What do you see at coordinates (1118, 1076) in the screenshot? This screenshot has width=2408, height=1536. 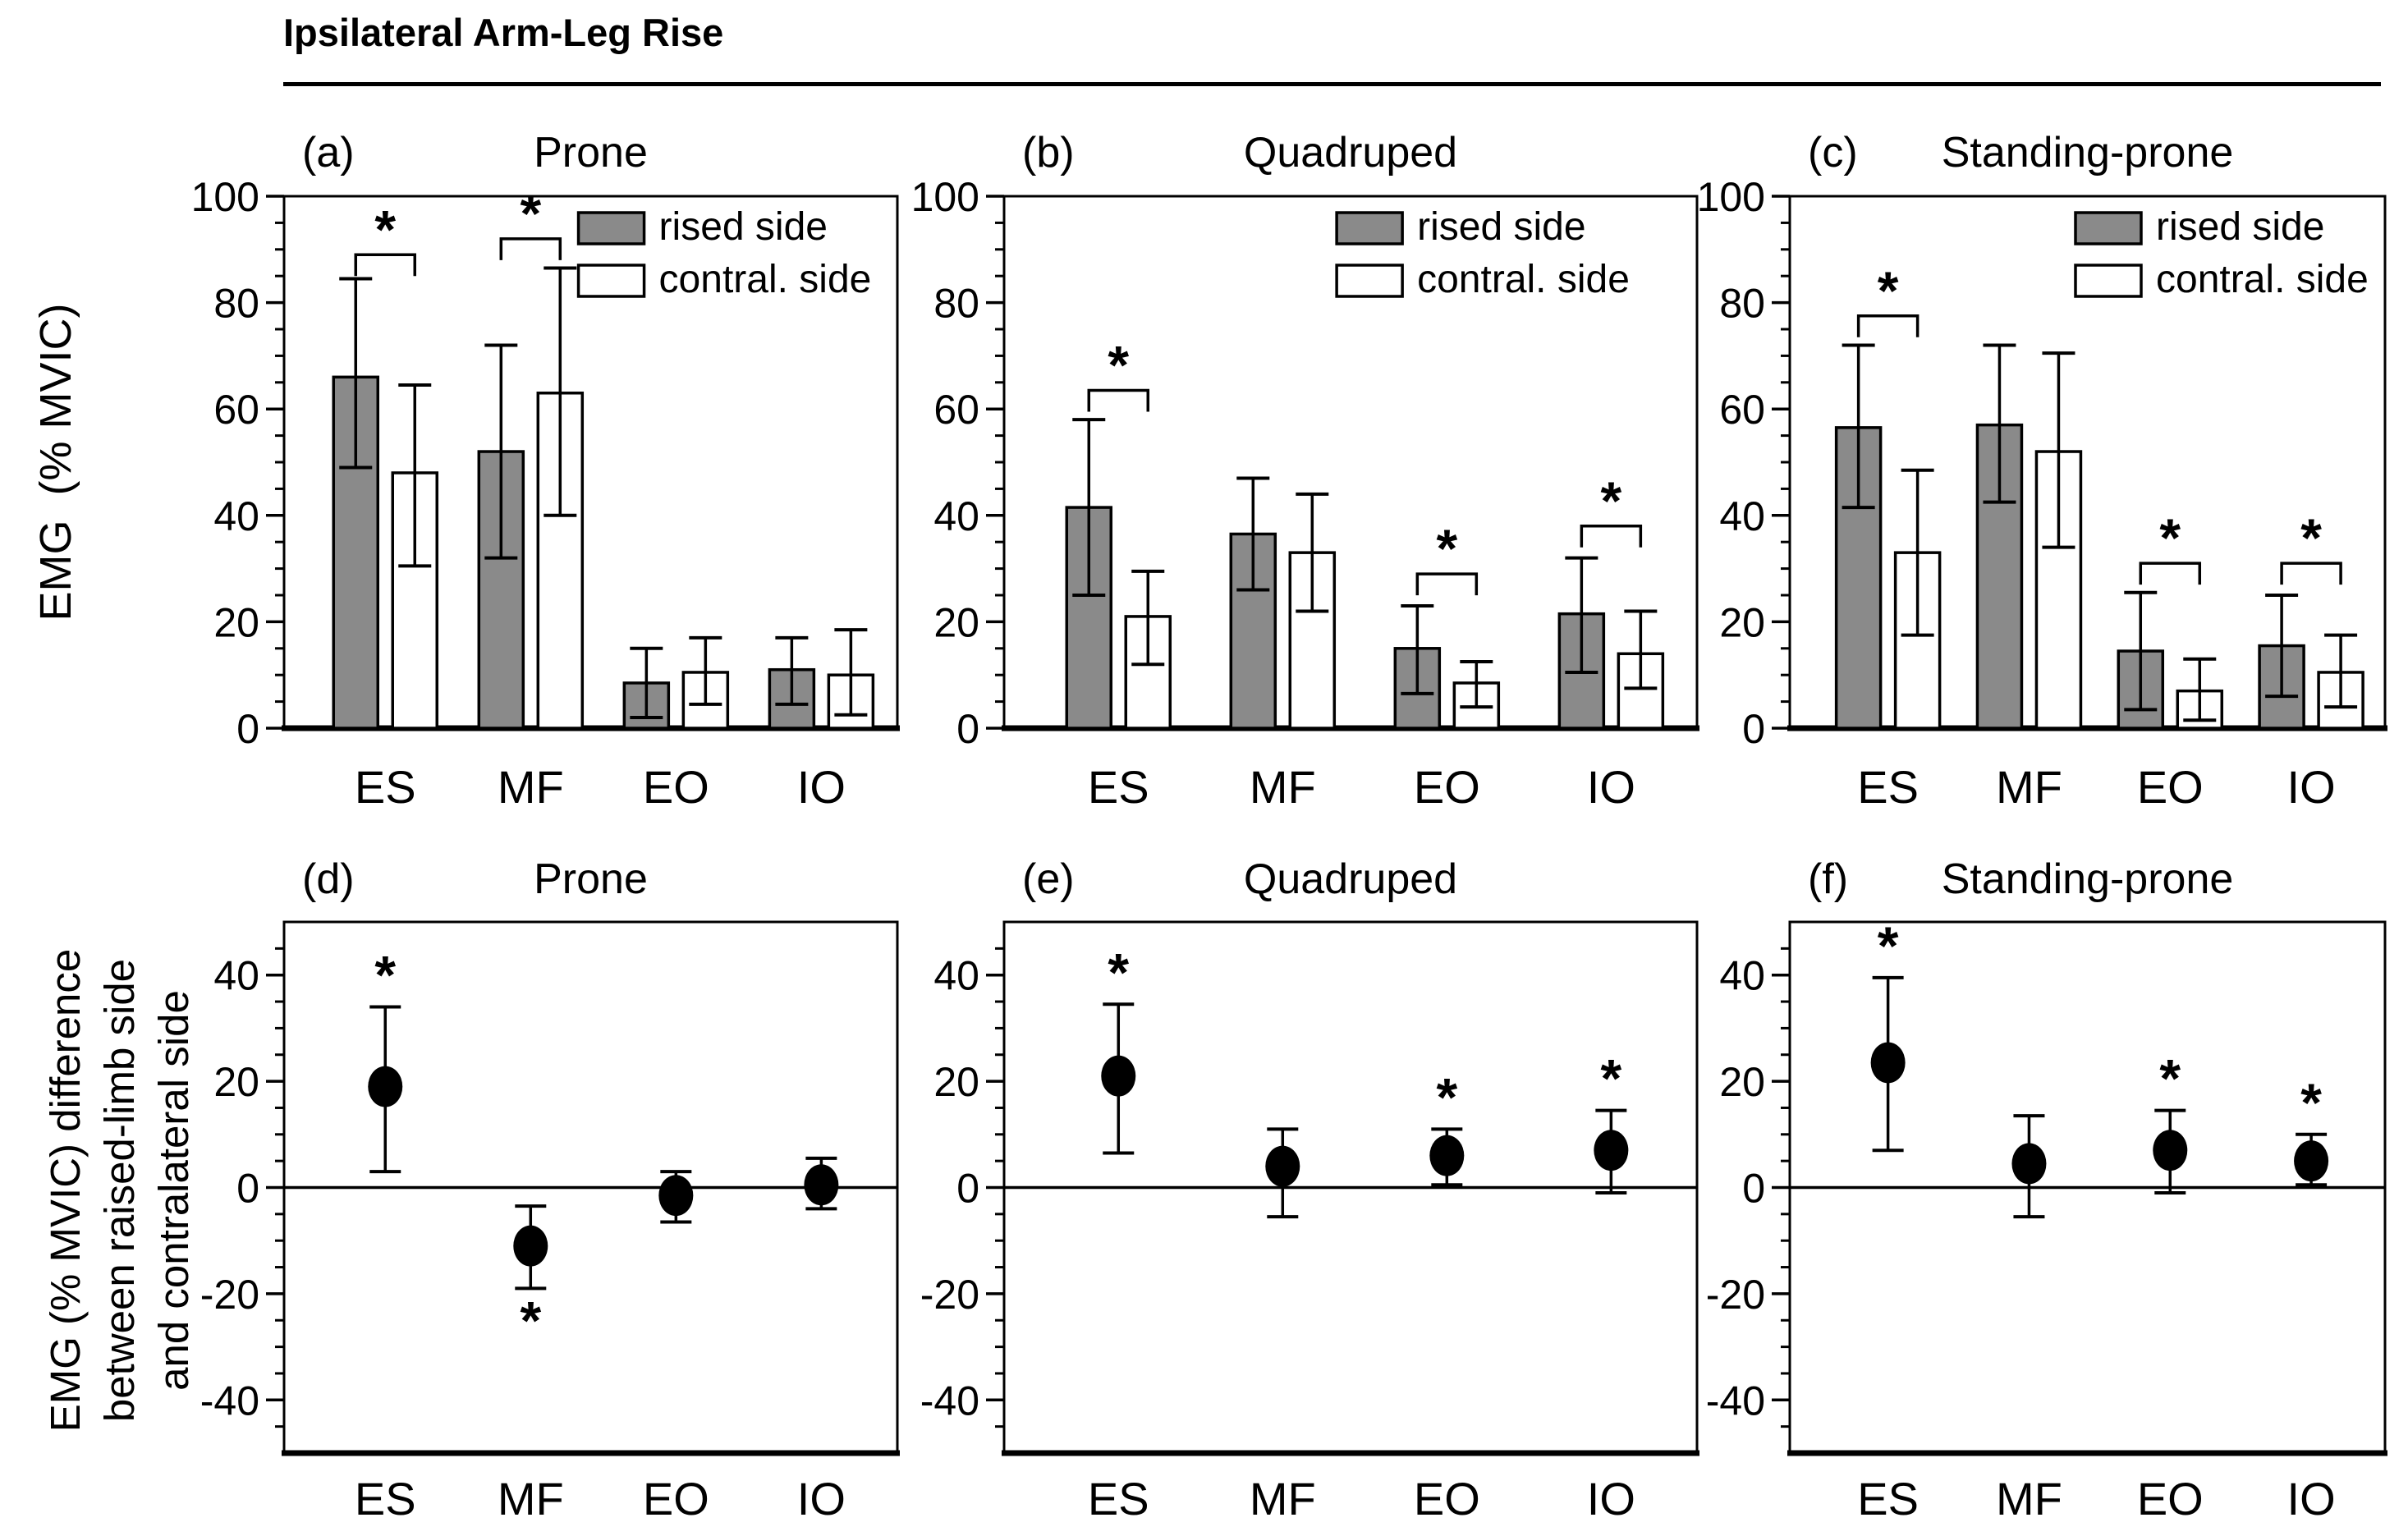 I see `point-e-ES` at bounding box center [1118, 1076].